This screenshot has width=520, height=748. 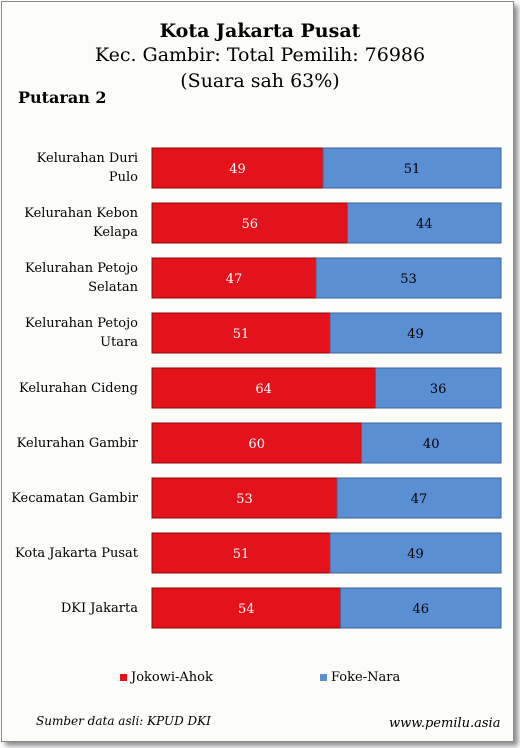 What do you see at coordinates (123, 721) in the screenshot?
I see `source-note: Sumber data asli: KPUD DKI` at bounding box center [123, 721].